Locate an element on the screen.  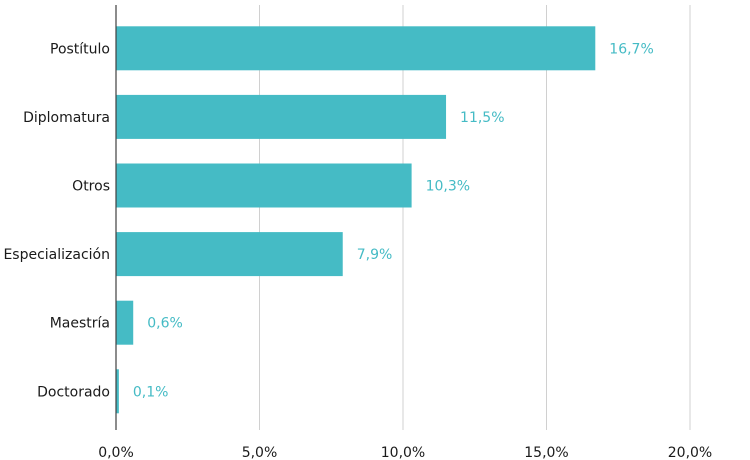
category-label: Doctorado is located at coordinates (73, 392).